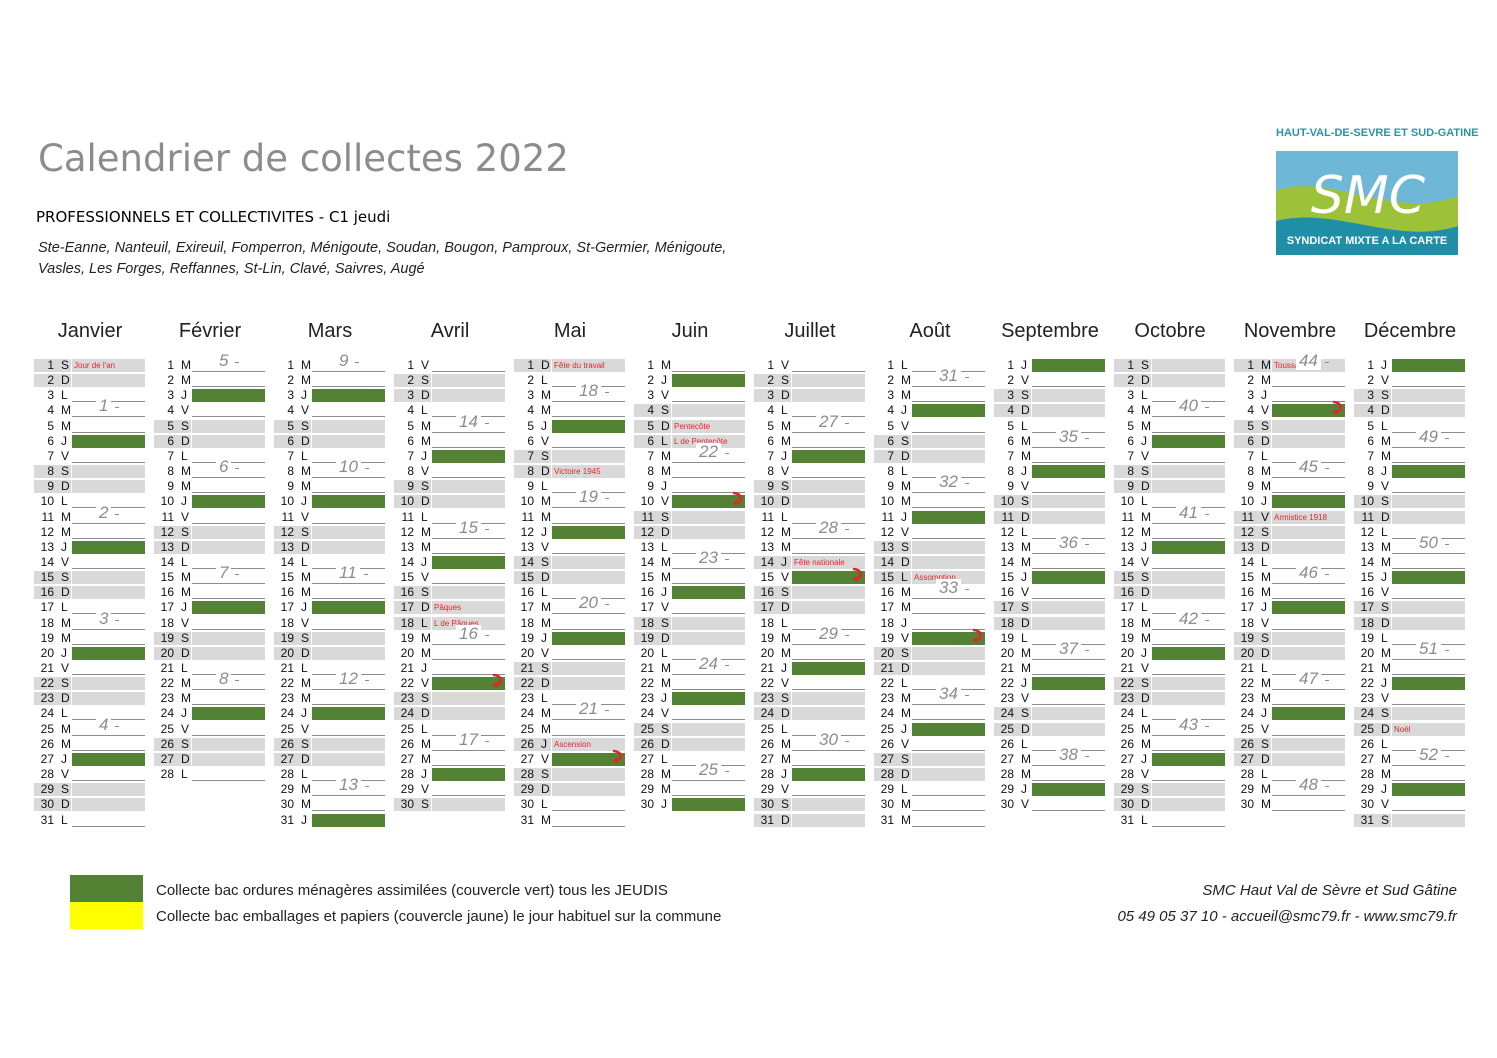 Image resolution: width=1497 pixels, height=1058 pixels. What do you see at coordinates (1312, 467) in the screenshot?
I see `week-number: 45` at bounding box center [1312, 467].